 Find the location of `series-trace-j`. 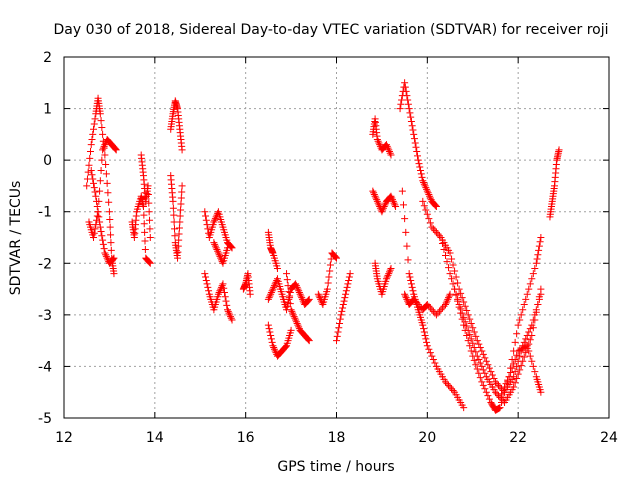

series-trace-j is located at coordinates (220, 253).